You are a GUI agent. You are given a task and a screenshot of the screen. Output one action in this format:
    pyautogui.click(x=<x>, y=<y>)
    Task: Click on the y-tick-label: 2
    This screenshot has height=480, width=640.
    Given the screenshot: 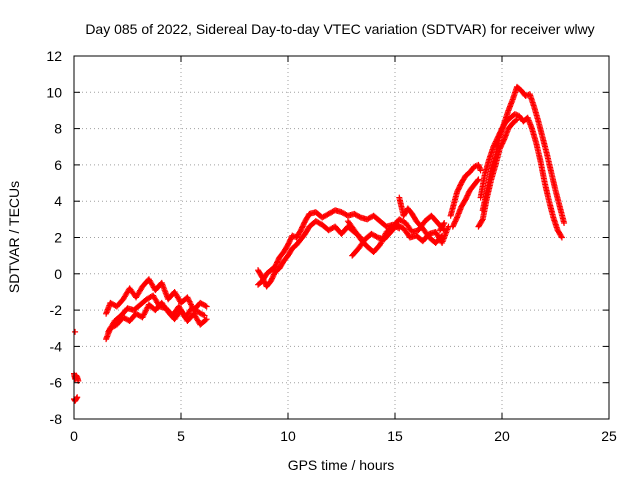 What is the action you would take?
    pyautogui.click(x=58, y=238)
    